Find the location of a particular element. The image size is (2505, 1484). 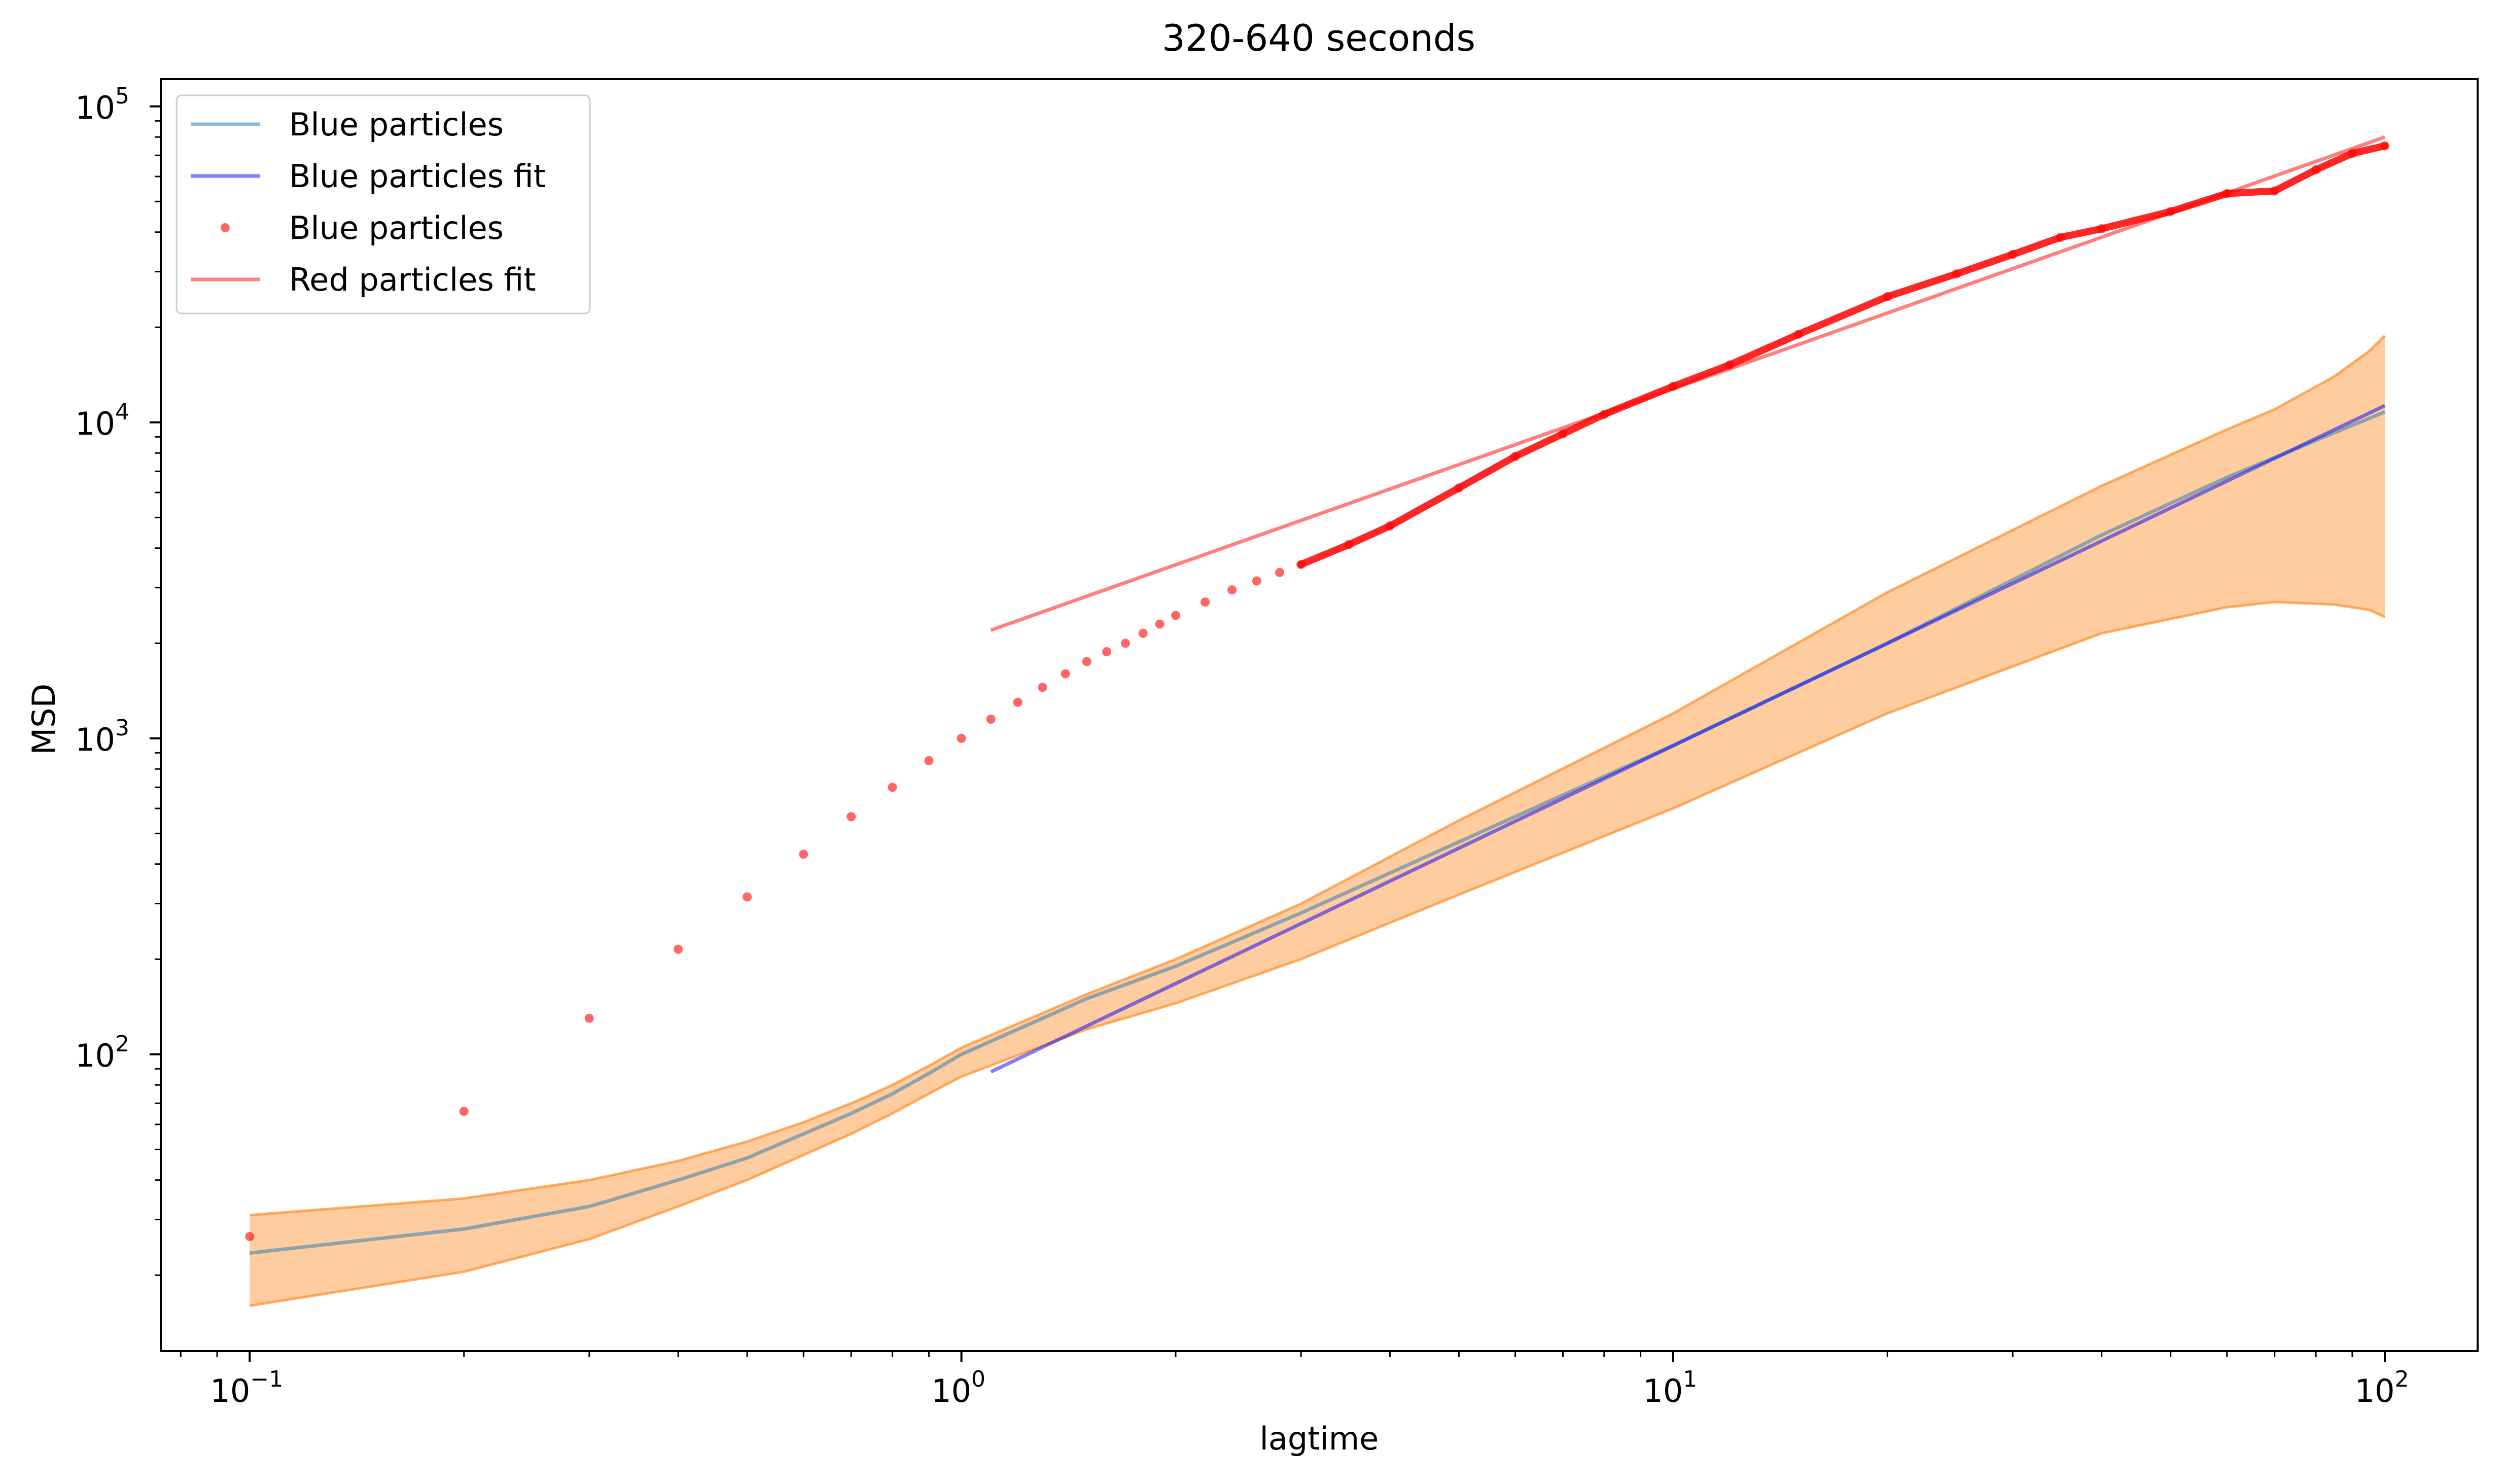

y-tick-label-exponent: 5 is located at coordinates (122, 96).